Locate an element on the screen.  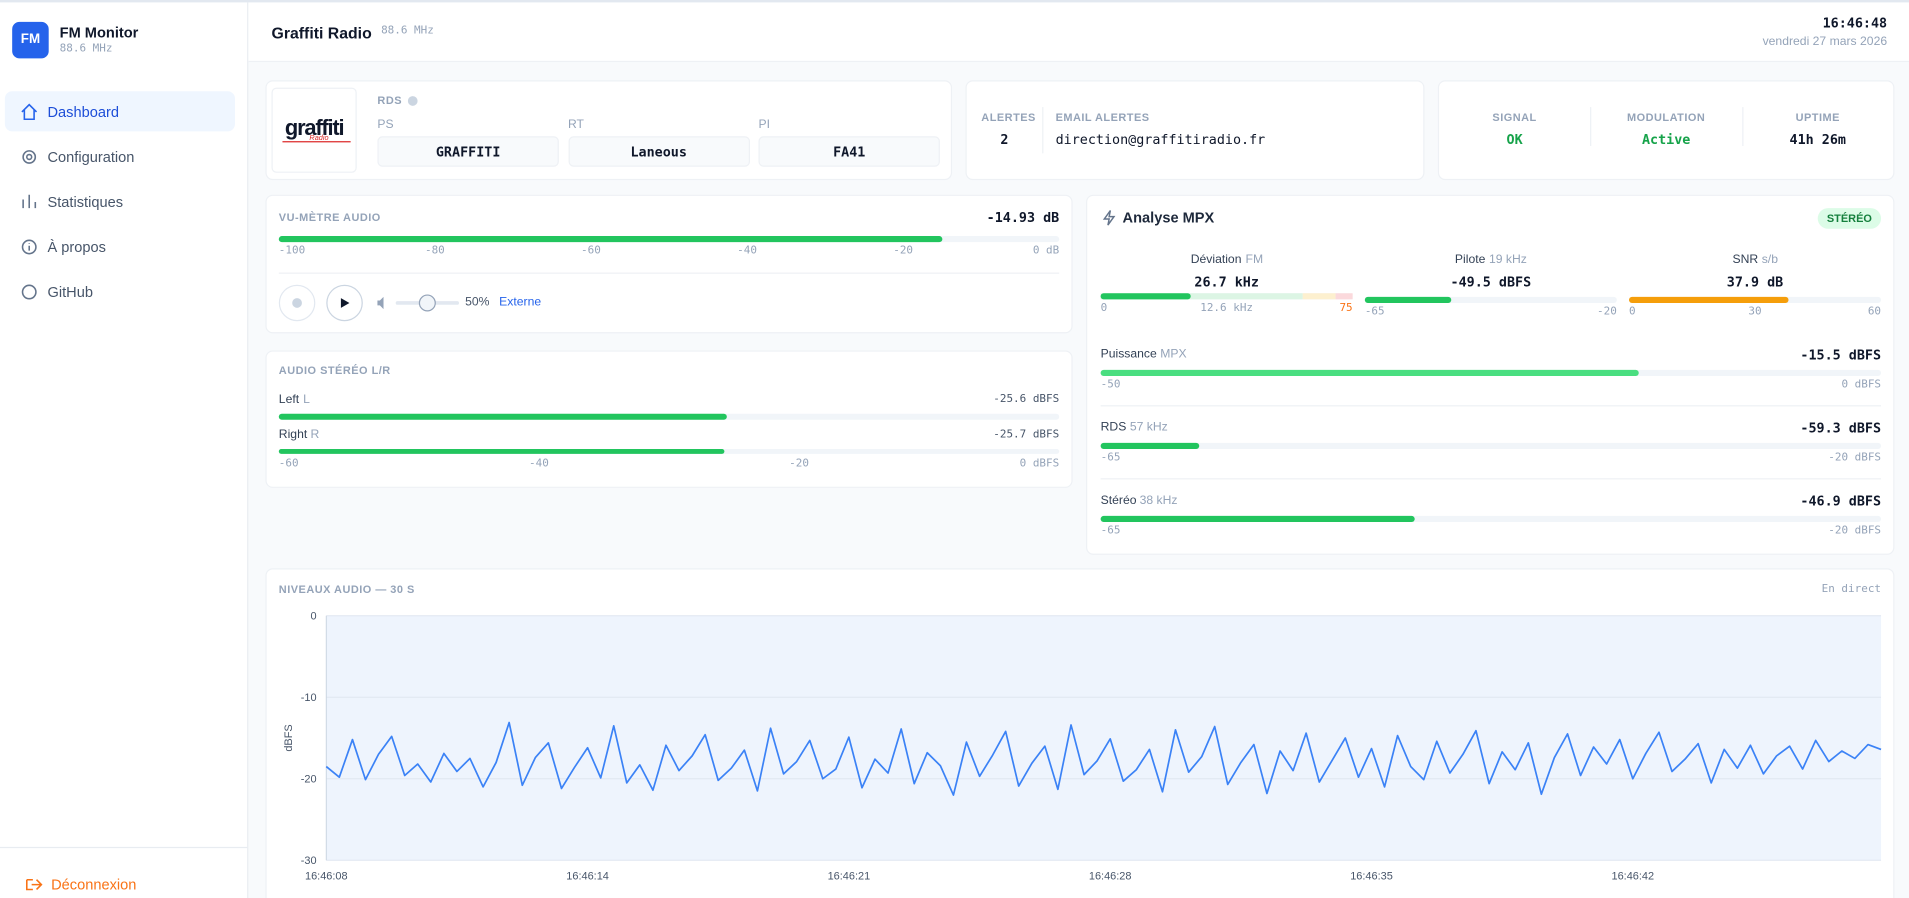
rds-field-label: RT is located at coordinates (575, 125).